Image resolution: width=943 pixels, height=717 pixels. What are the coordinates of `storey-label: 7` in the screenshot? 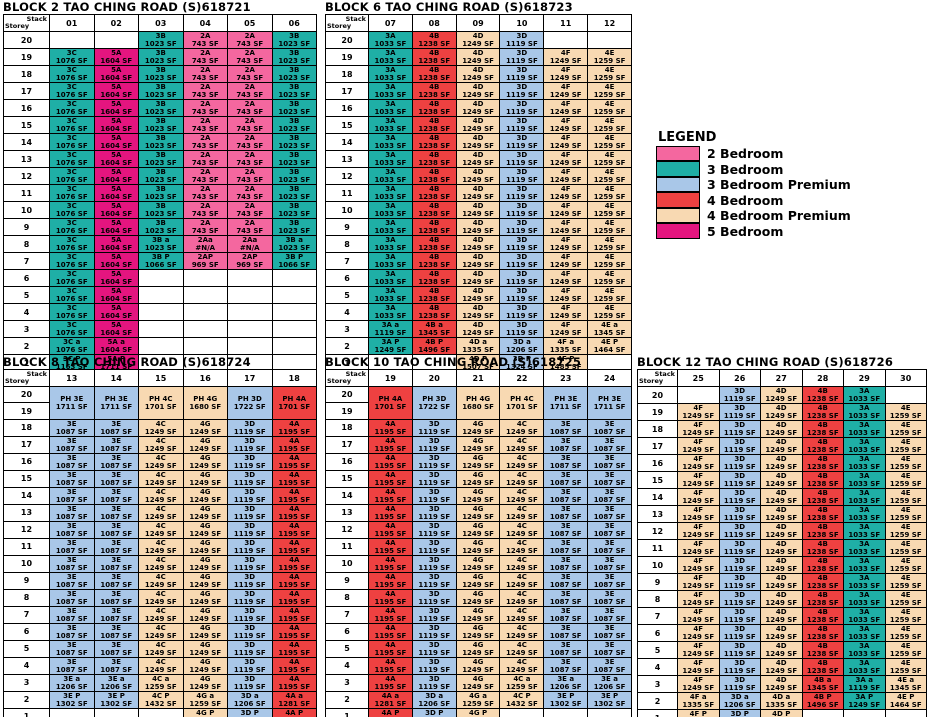 It's located at (347, 614).